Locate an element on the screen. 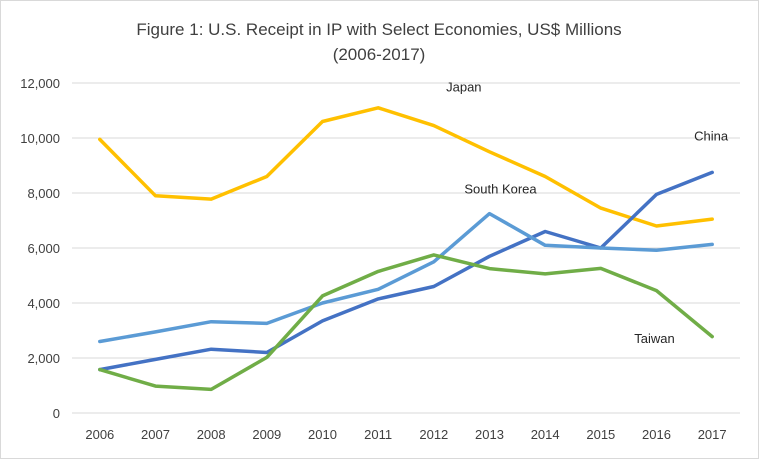 Image resolution: width=759 pixels, height=459 pixels. chart-subtitle: (2006-2017) is located at coordinates (379, 54).